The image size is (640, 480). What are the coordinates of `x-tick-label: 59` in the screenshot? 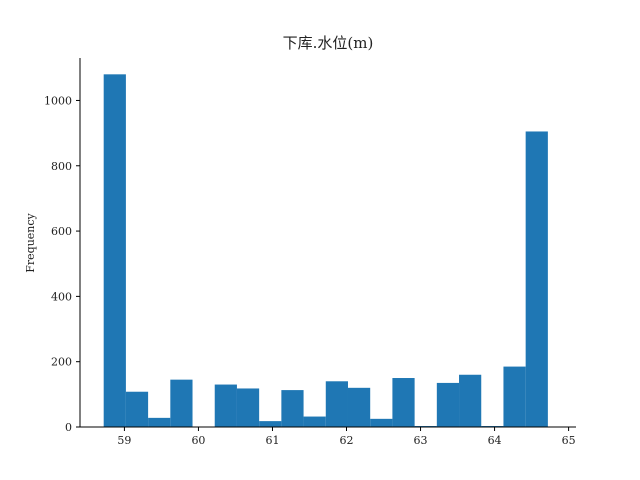 It's located at (124, 440).